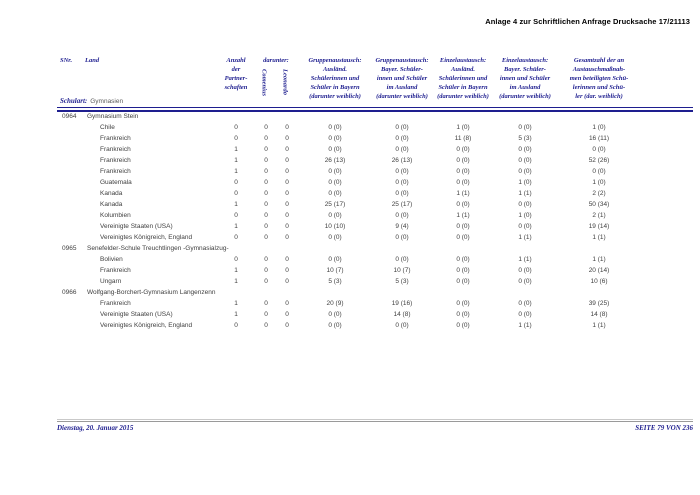 The width and height of the screenshot is (700, 495). What do you see at coordinates (377, 283) in the screenshot?
I see `country-row: Ungarn 1 0 0 5 (3) 5 (3) 0 (0) 0 (0) 10 (6)` at bounding box center [377, 283].